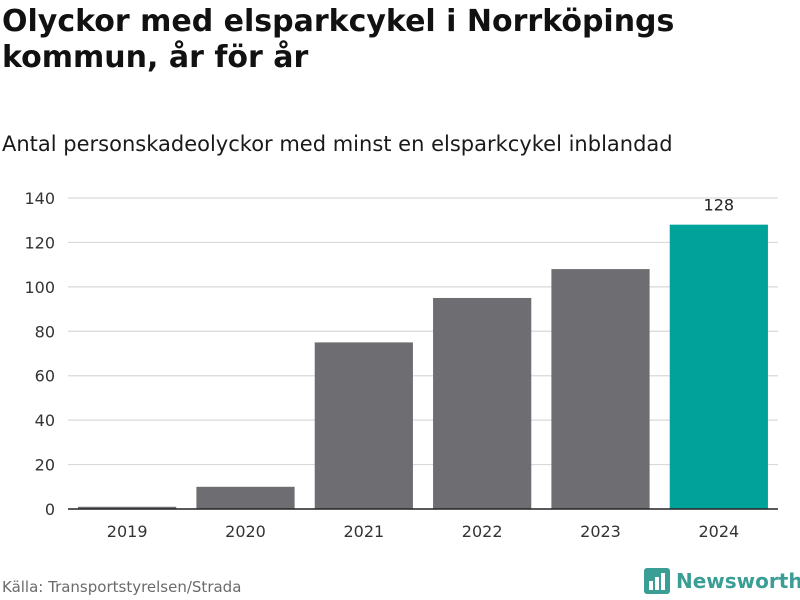 The width and height of the screenshot is (800, 600). I want to click on x-tick-label: 2021, so click(363, 531).